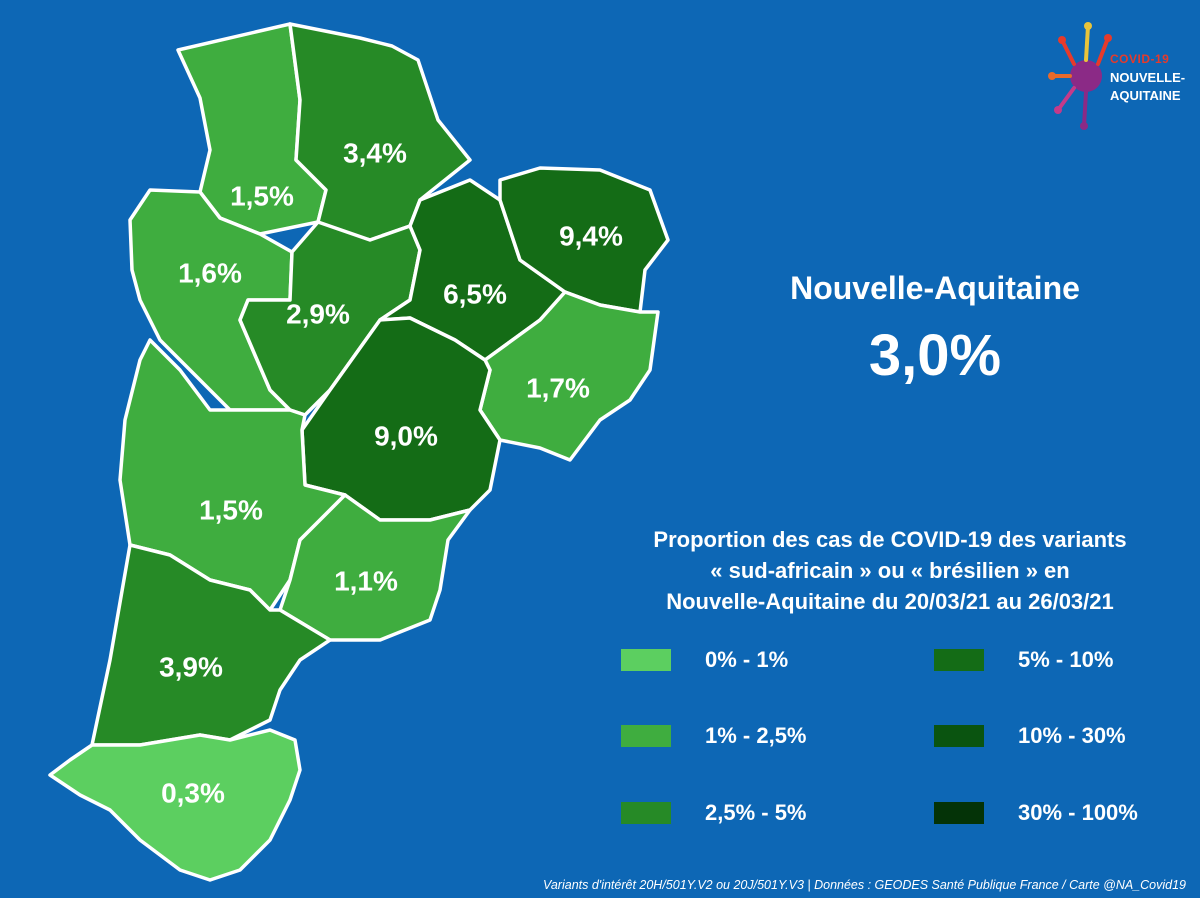 This screenshot has height=898, width=1200. I want to click on legend-item: 30% - 100%, so click(1036, 813).